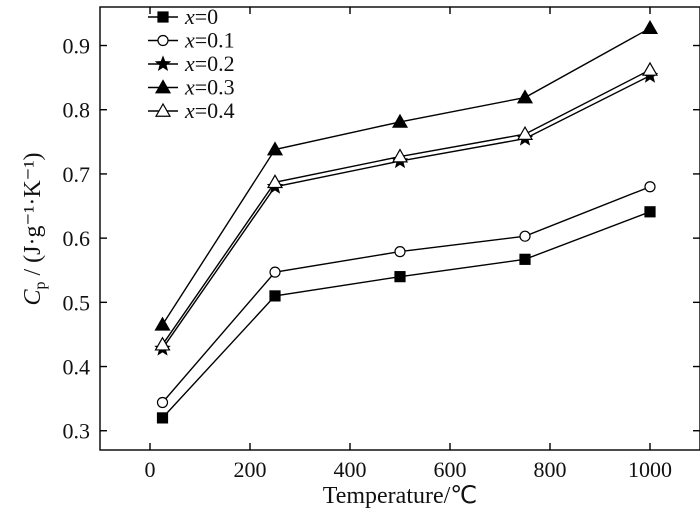 The width and height of the screenshot is (700, 513). I want to click on x-tick-label: 800, so click(550, 469).